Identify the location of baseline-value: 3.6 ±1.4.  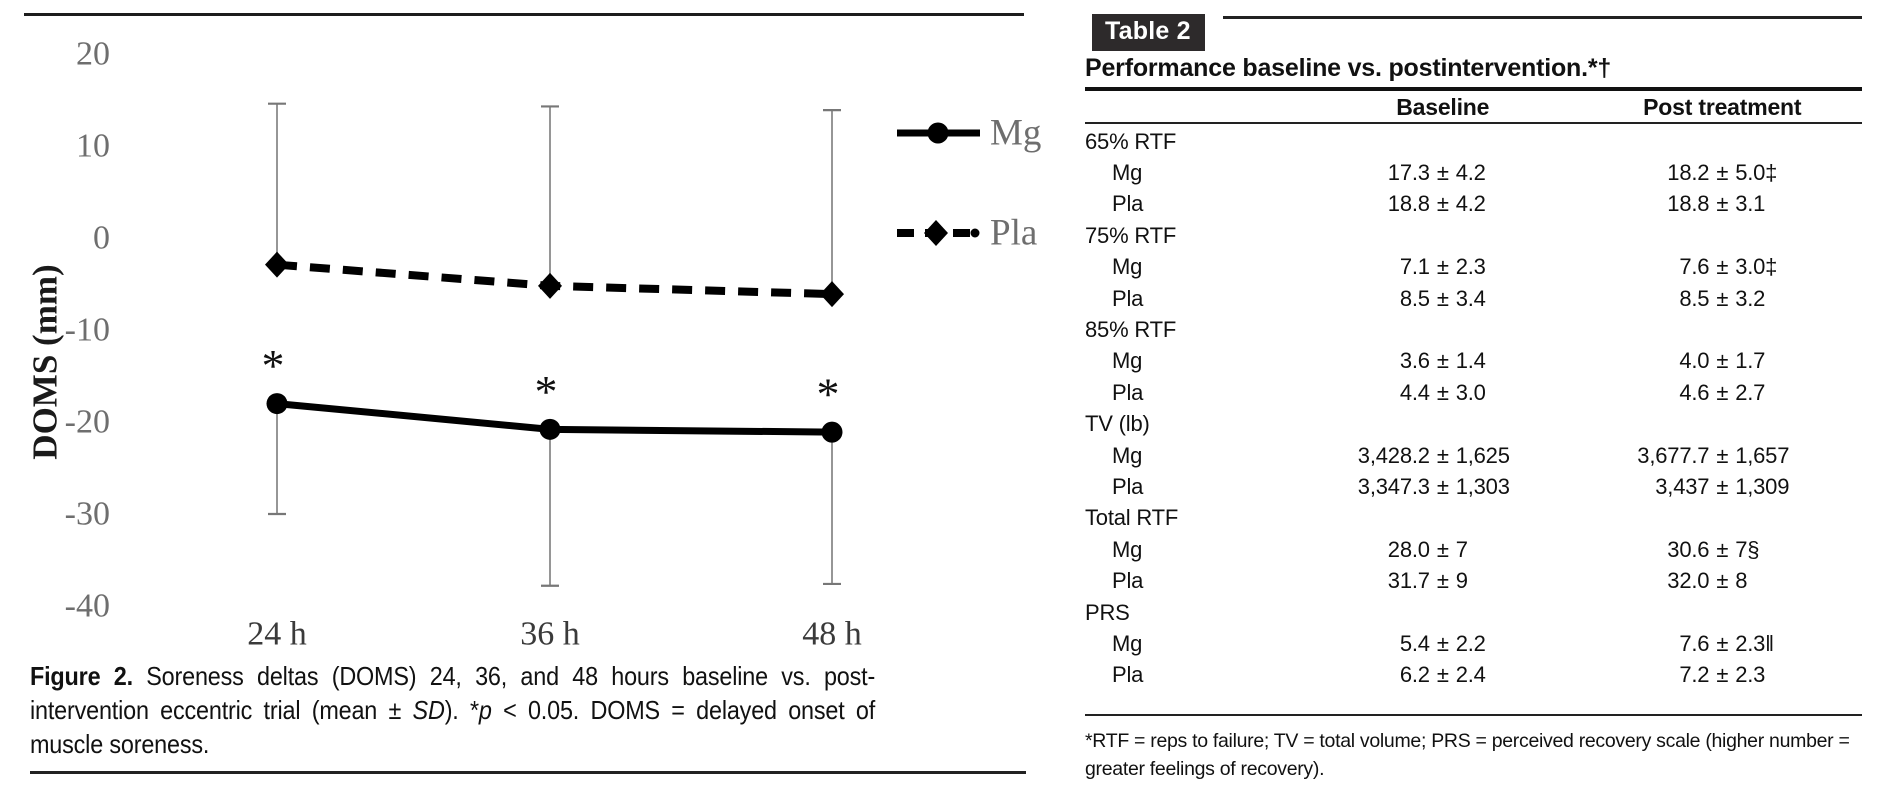
(1443, 361).